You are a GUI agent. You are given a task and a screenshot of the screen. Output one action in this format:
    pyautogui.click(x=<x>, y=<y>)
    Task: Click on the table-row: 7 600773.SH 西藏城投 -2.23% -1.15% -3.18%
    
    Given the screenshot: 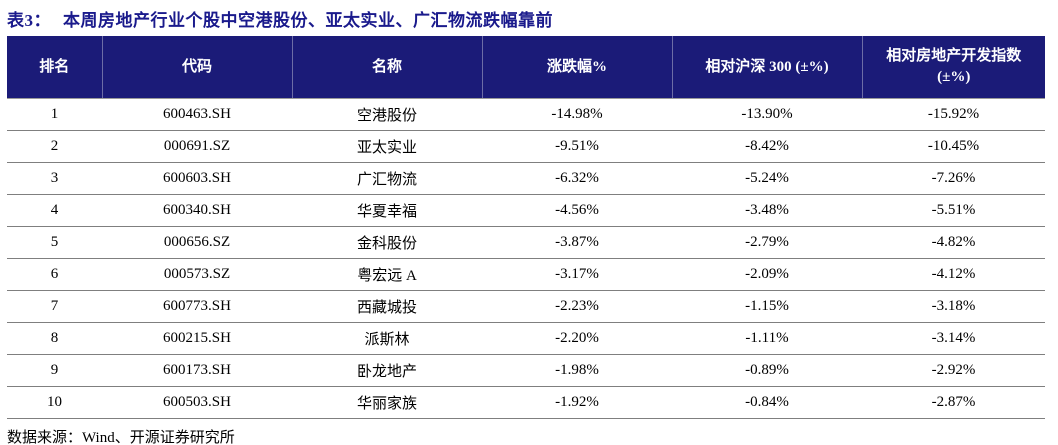 What is the action you would take?
    pyautogui.click(x=526, y=306)
    